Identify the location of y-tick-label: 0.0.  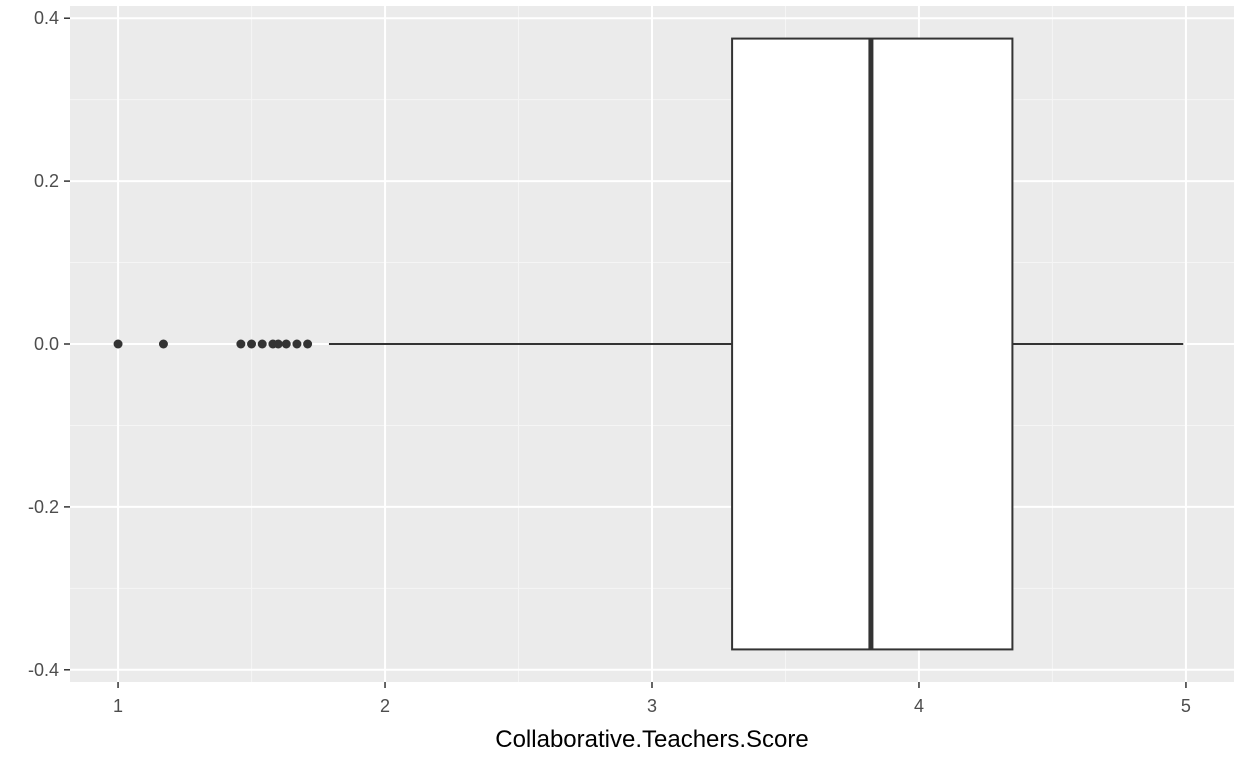
(46, 344).